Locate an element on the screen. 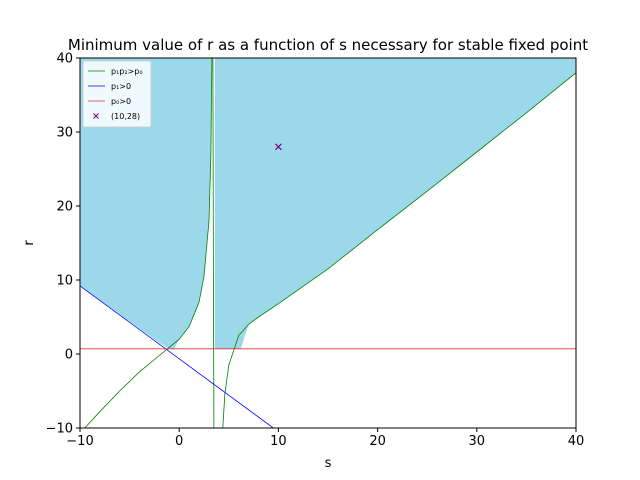  x-tick-label: 40 is located at coordinates (576, 441).